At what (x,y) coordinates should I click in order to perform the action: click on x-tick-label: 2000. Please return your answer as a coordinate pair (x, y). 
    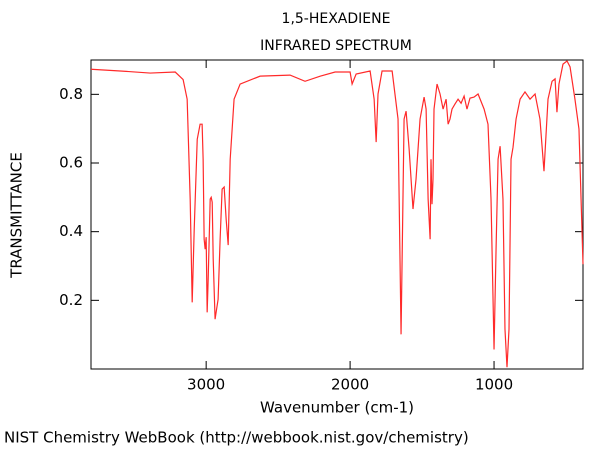
    Looking at the image, I should click on (350, 385).